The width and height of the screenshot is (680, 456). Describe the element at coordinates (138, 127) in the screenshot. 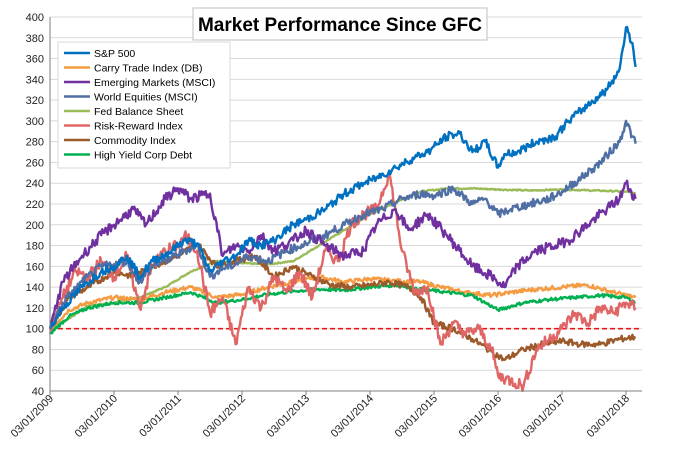

I see `legend-entry: Risk-Reward Index` at that location.